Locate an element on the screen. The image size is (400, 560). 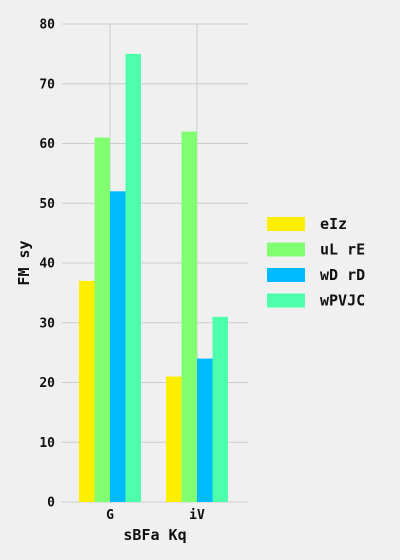
y-tick-label: 50 is located at coordinates (47, 204).